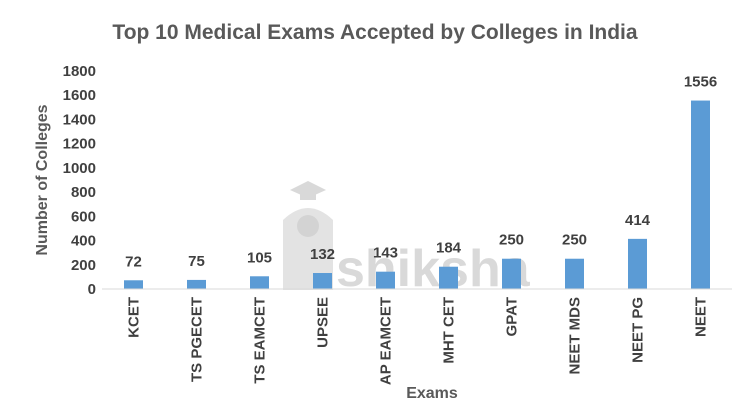 The width and height of the screenshot is (750, 405). Describe the element at coordinates (42, 179) in the screenshot. I see `y-axis-title: Number of Colleges` at that location.